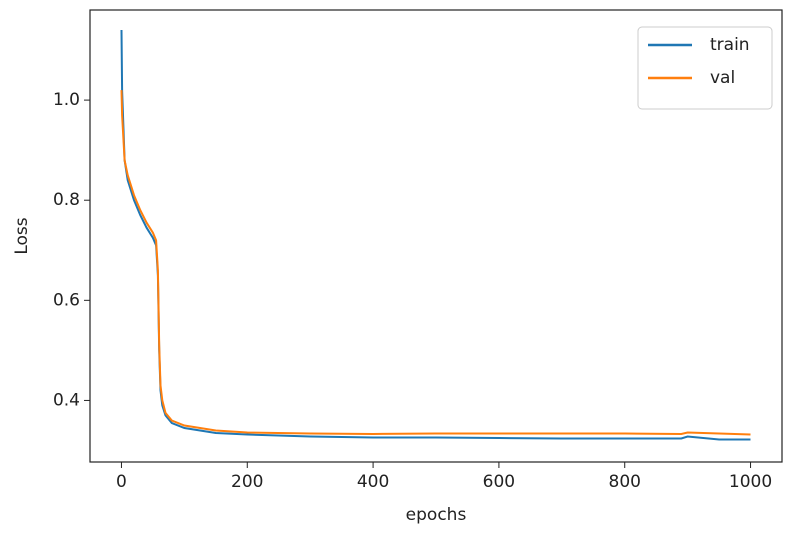 This screenshot has width=795, height=539. I want to click on y-tick-label: 0.8, so click(66, 200).